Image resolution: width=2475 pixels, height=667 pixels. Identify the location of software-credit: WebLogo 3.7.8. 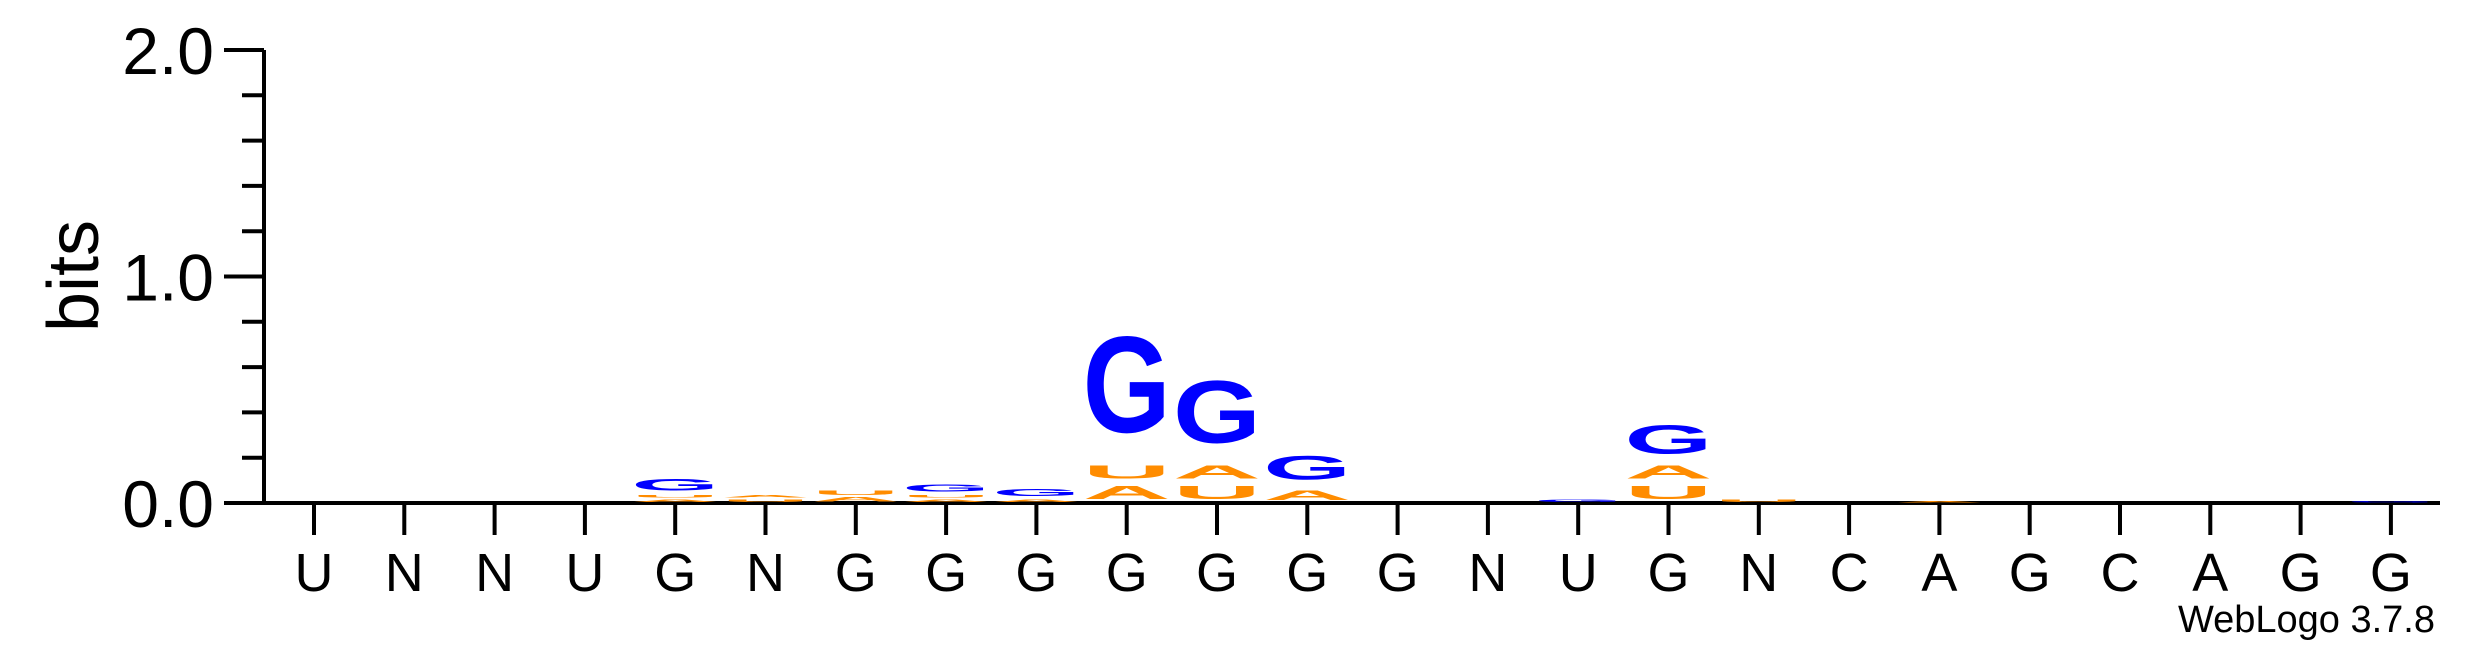
(2306, 620).